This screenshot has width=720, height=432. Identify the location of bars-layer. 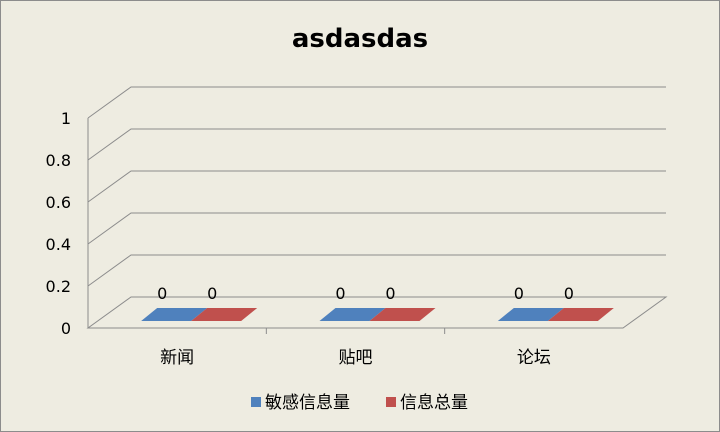
(377, 314).